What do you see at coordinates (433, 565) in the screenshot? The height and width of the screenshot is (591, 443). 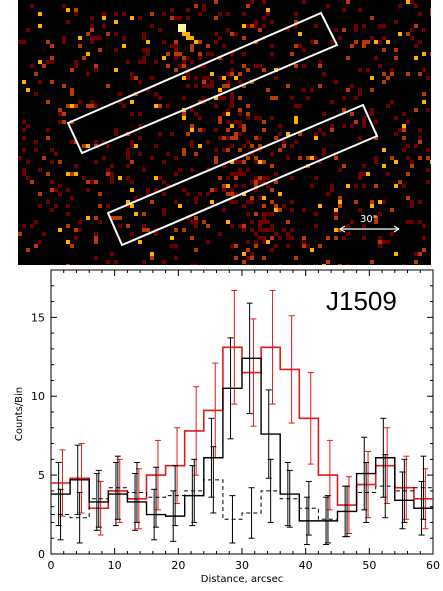 I see `x-tick-label: 60` at bounding box center [433, 565].